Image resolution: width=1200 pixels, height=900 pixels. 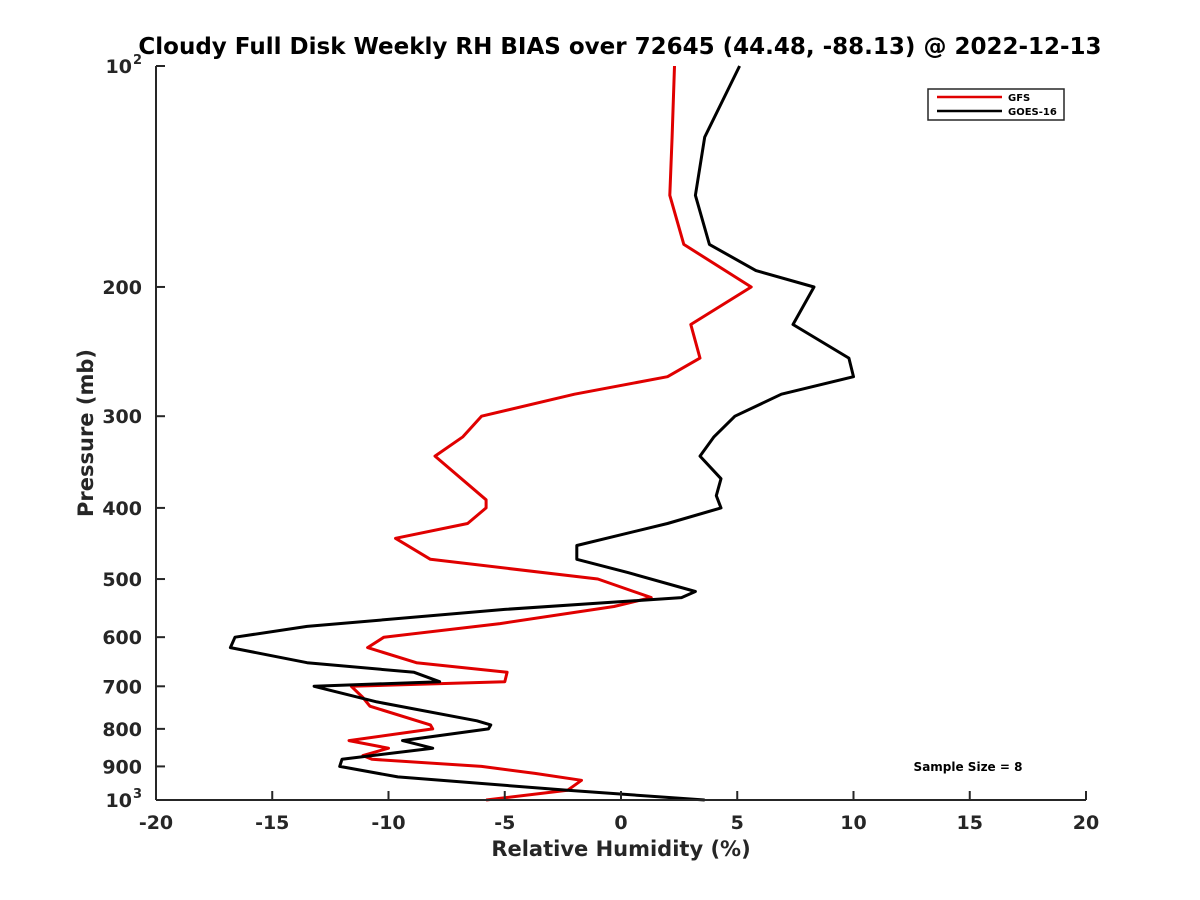 What do you see at coordinates (122, 767) in the screenshot?
I see `y-tick-label: 900` at bounding box center [122, 767].